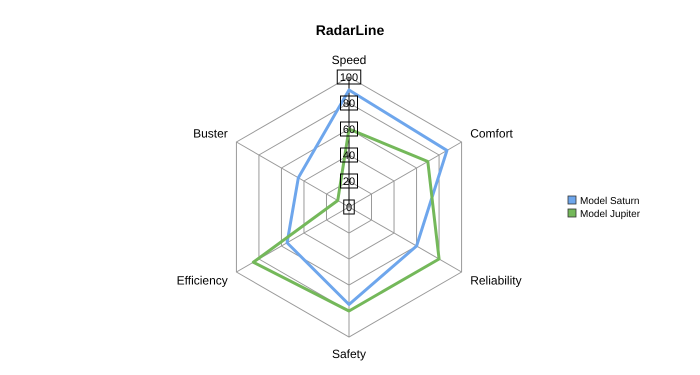 This screenshot has width=700, height=375. What do you see at coordinates (610, 214) in the screenshot?
I see `legend-label: Model Jupiter` at bounding box center [610, 214].